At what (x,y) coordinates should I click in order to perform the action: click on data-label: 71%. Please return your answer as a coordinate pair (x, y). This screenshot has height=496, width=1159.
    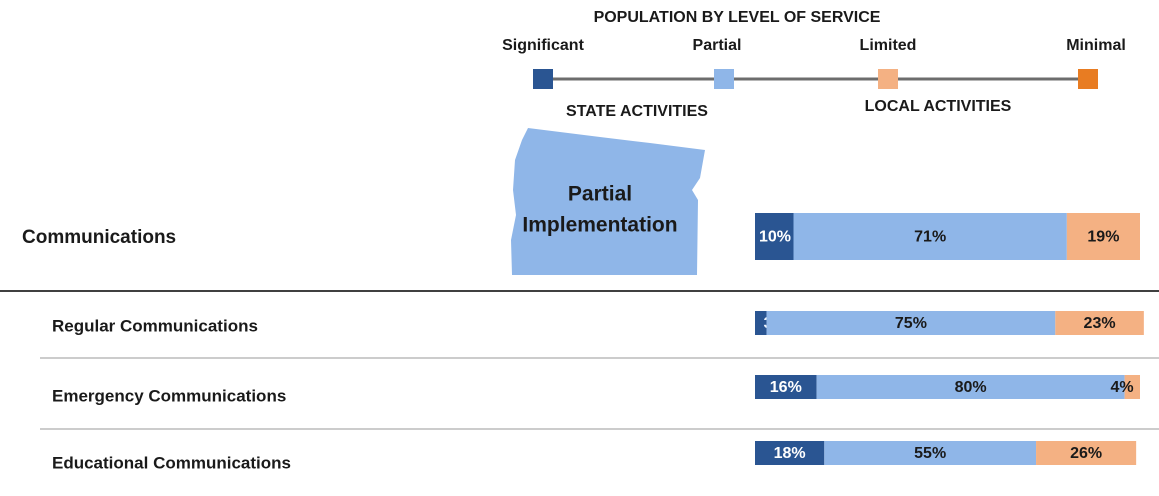
    Looking at the image, I should click on (930, 237).